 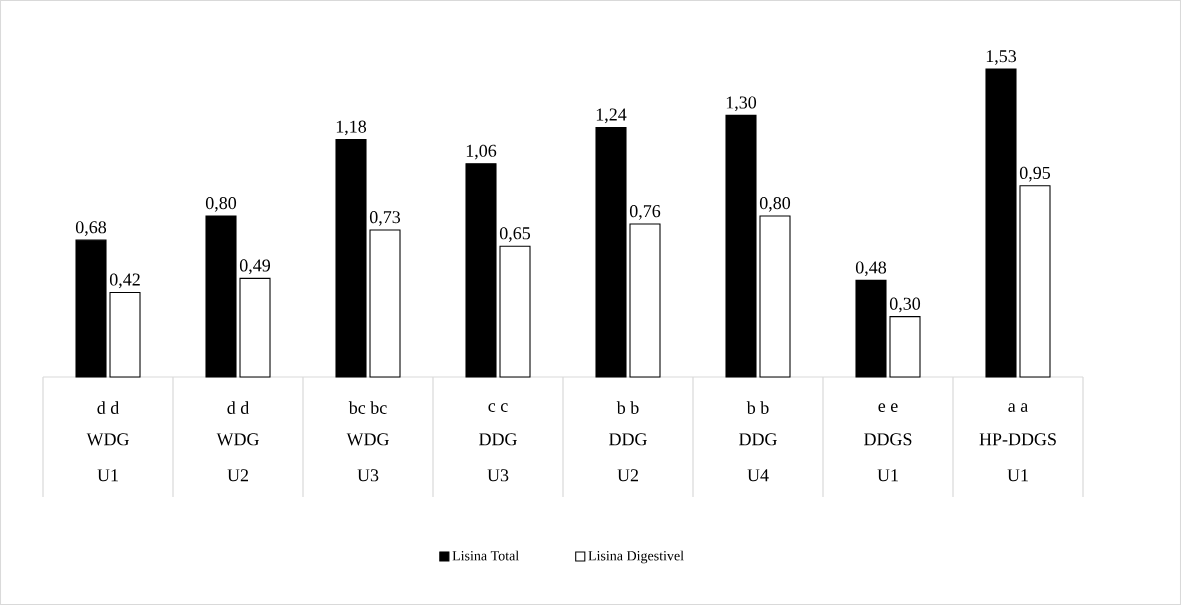 What do you see at coordinates (124, 281) in the screenshot?
I see `data-label: 0,42` at bounding box center [124, 281].